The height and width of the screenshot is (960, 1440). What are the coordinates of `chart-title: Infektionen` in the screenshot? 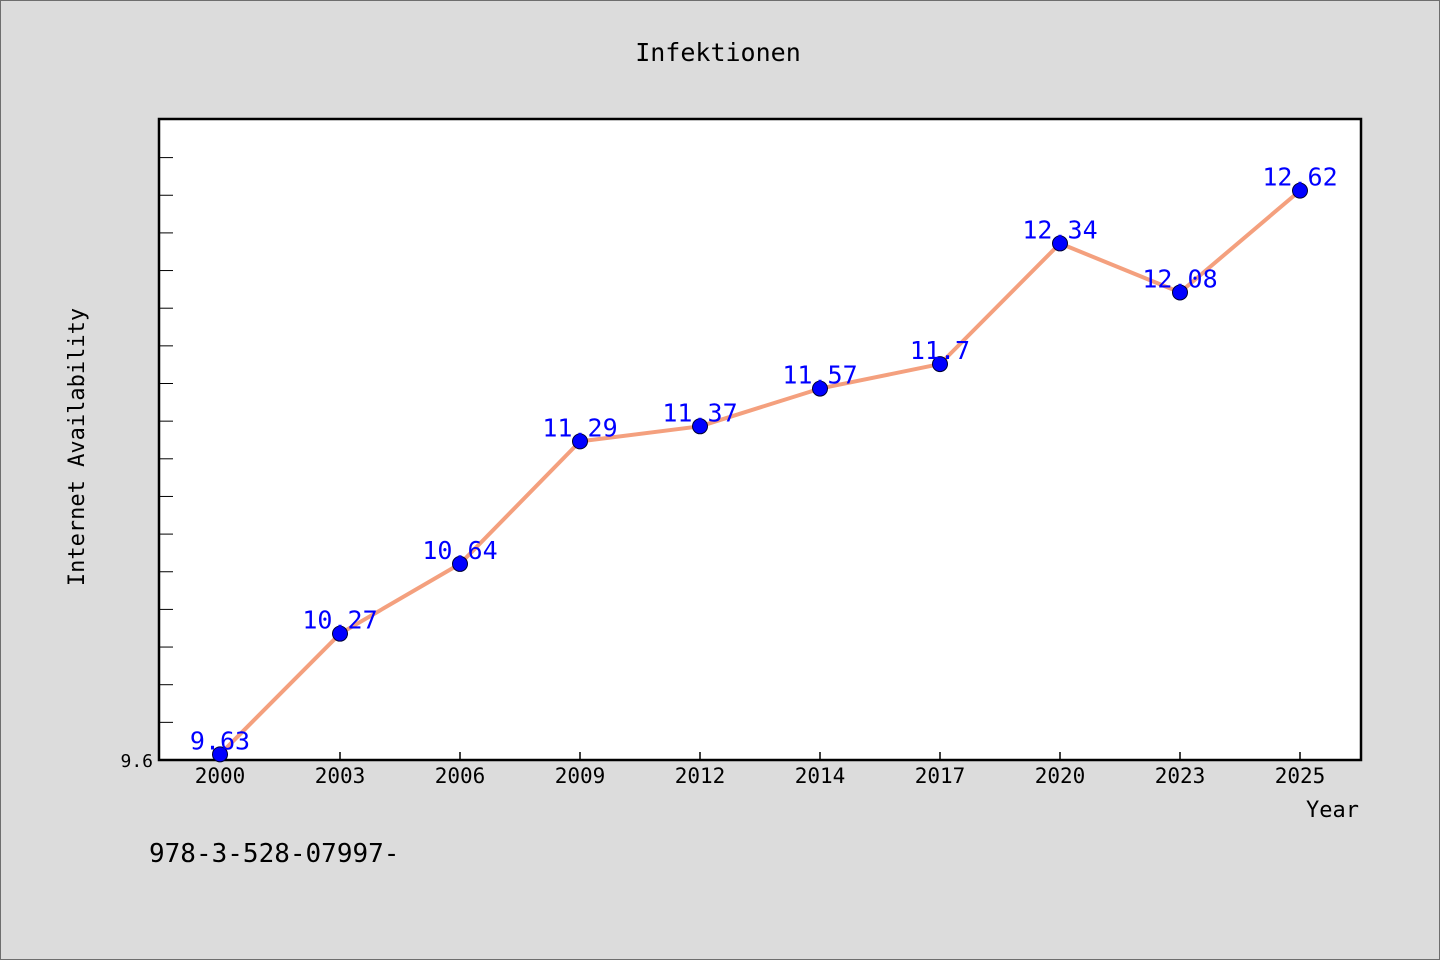 It's located at (718, 52).